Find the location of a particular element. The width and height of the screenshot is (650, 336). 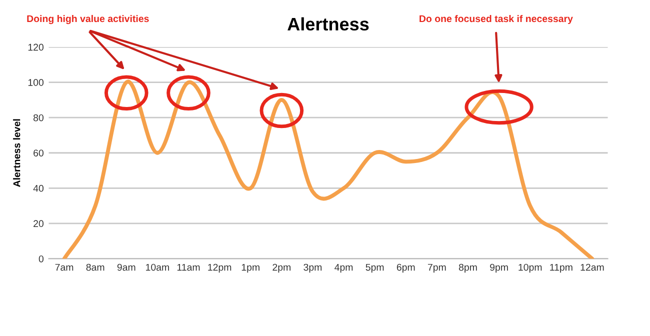

y-tick-label: 80 is located at coordinates (39, 118).